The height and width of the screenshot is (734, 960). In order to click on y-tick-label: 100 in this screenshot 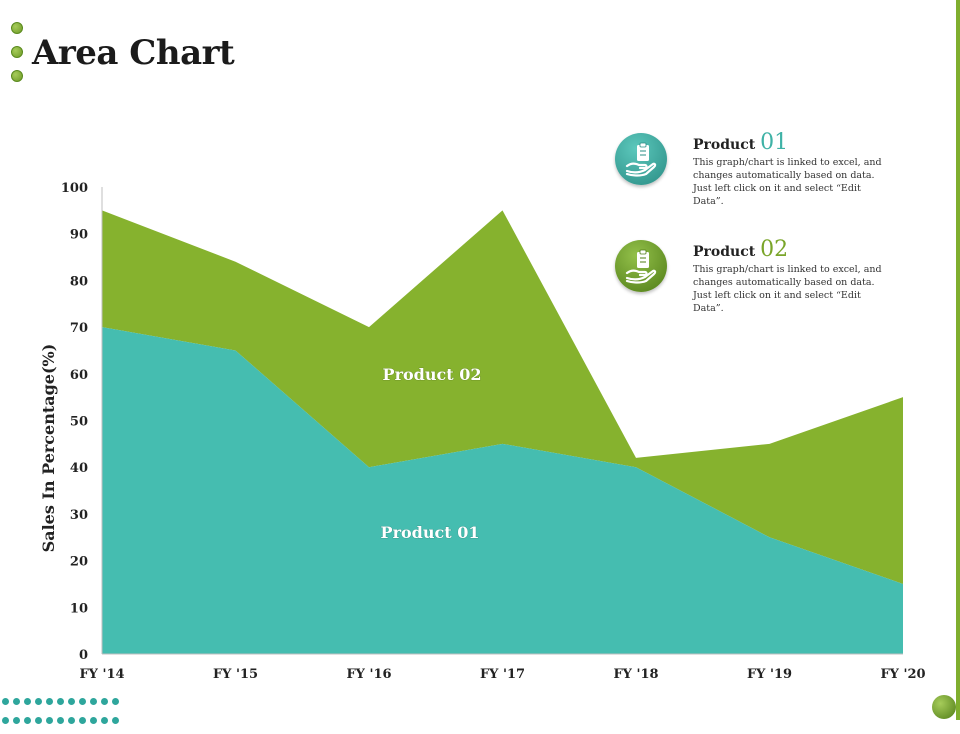, I will do `click(74, 188)`.